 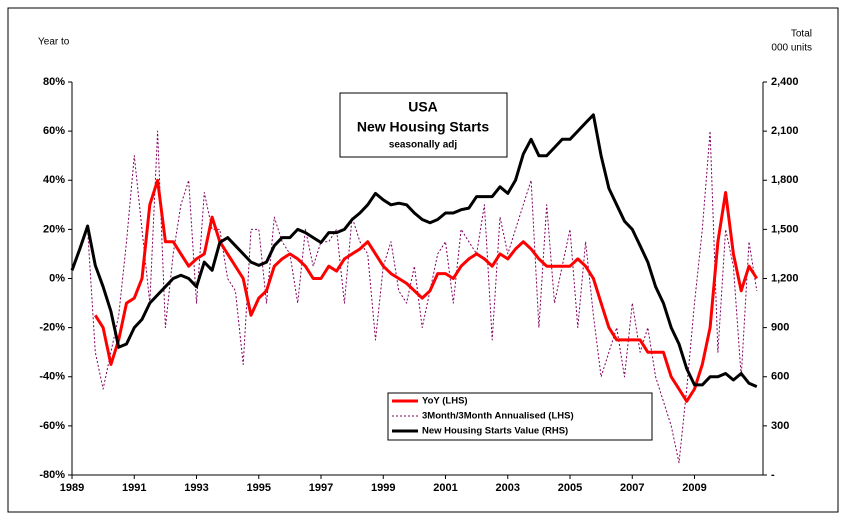 I want to click on y-tick-label: 20%, so click(x=54, y=229).